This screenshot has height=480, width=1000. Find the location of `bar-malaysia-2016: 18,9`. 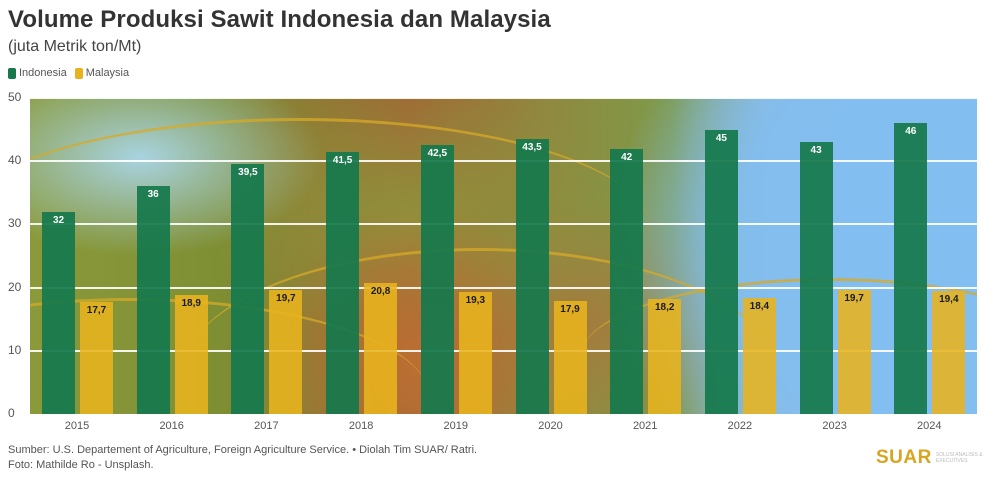

bar-malaysia-2016: 18,9 is located at coordinates (191, 354).